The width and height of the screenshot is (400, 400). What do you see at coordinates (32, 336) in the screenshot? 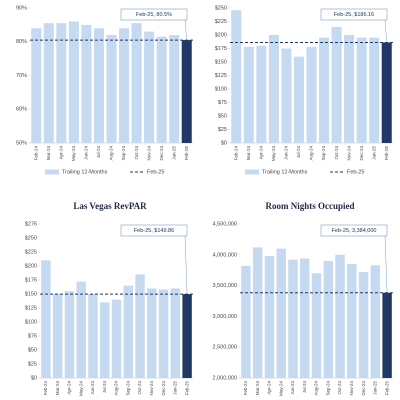
I see `y-tick-label: $75` at bounding box center [32, 336].